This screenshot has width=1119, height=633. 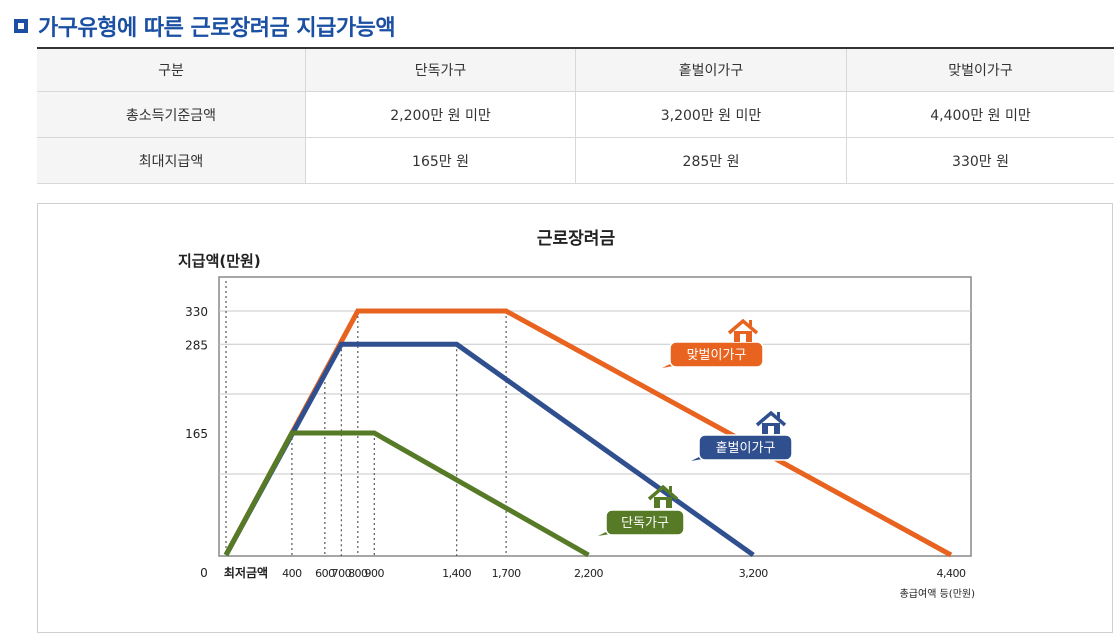 What do you see at coordinates (506, 573) in the screenshot?
I see `x-tick-label: 1,700` at bounding box center [506, 573].